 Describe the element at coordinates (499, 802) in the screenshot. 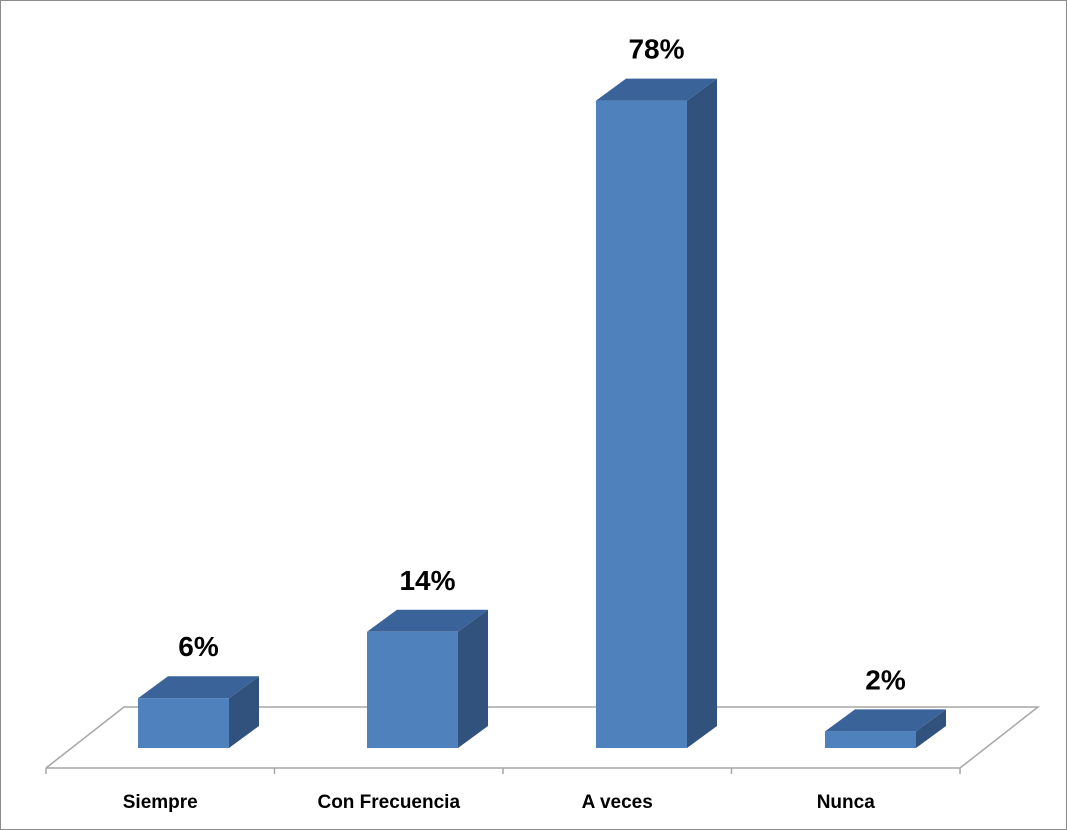

I see `category-axis-labels: Siempre Con Frecuencia A veces Nunca` at that location.